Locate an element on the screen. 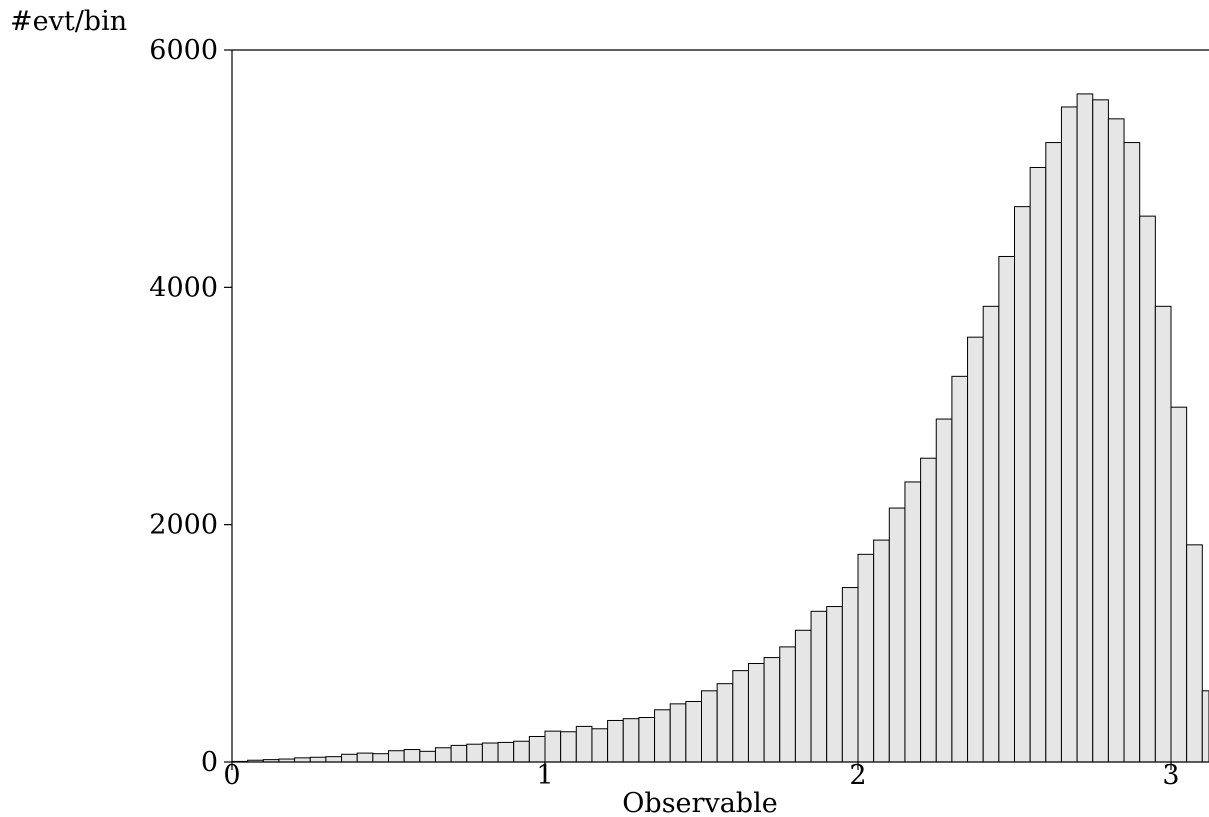 The image size is (1209, 817). x-tick-label: 3 is located at coordinates (1170, 775).